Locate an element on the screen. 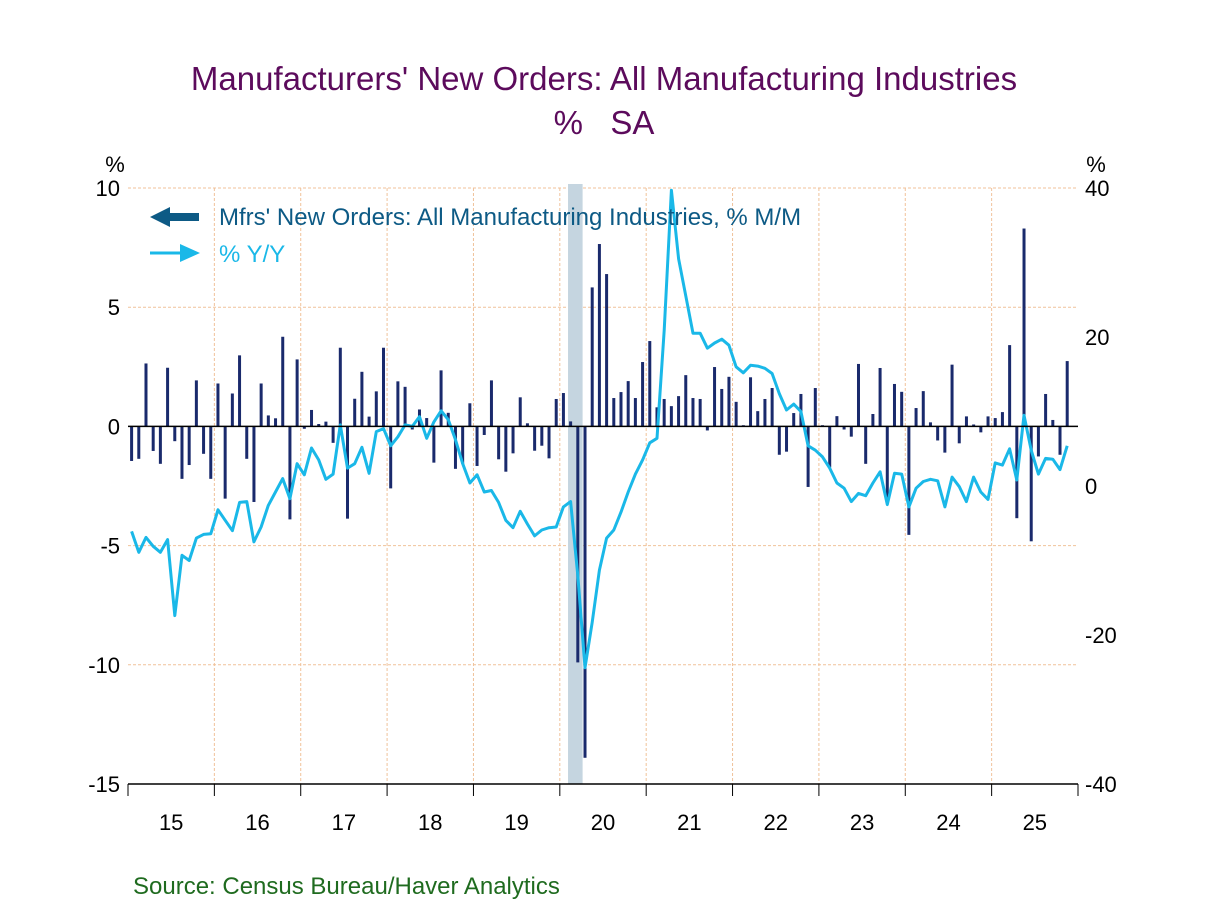 This screenshot has height=906, width=1208. source-note: Source: Census Bureau/Haver Analytics is located at coordinates (346, 886).